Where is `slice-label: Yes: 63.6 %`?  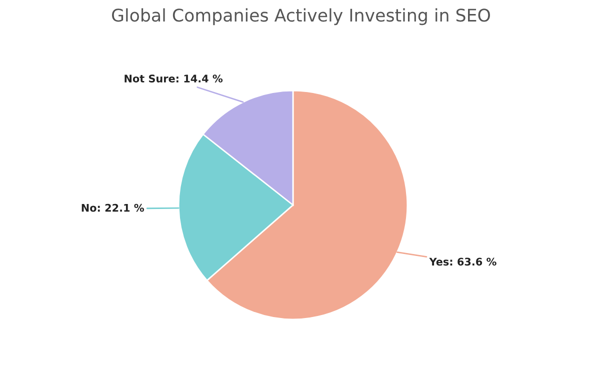 slice-label: Yes: 63.6 % is located at coordinates (462, 262).